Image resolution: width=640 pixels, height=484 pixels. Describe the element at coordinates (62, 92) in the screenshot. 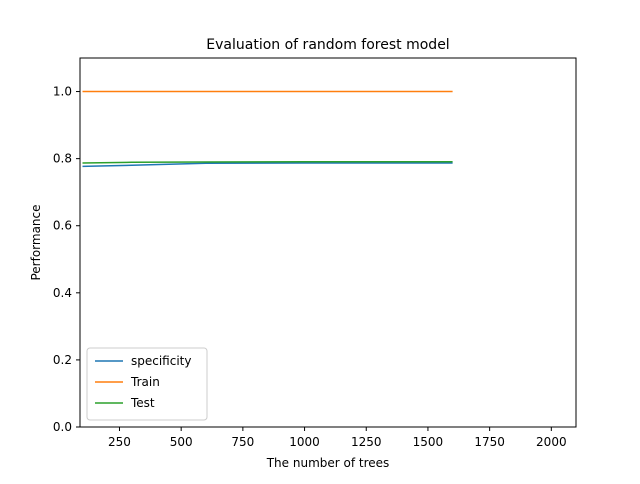

I see `y-tick-label: 1.0` at that location.